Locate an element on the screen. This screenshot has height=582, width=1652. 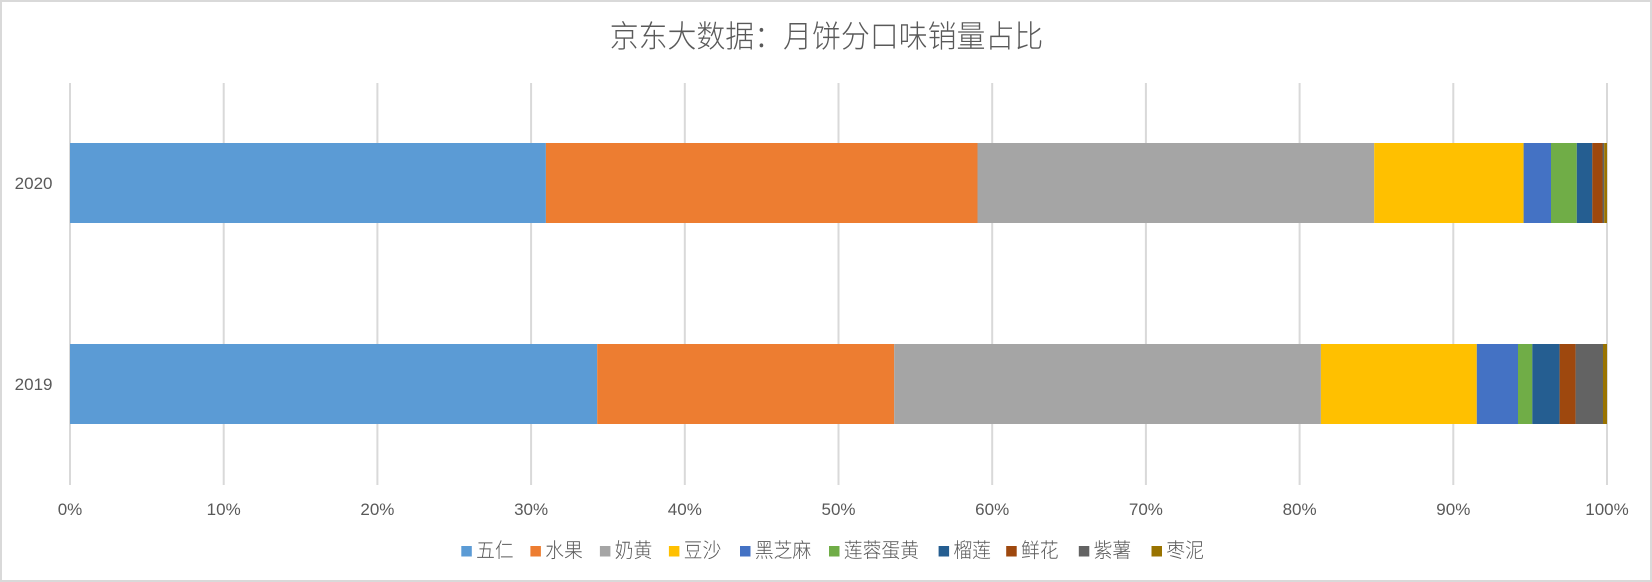
svg-text: 90% is located at coordinates (1453, 509).